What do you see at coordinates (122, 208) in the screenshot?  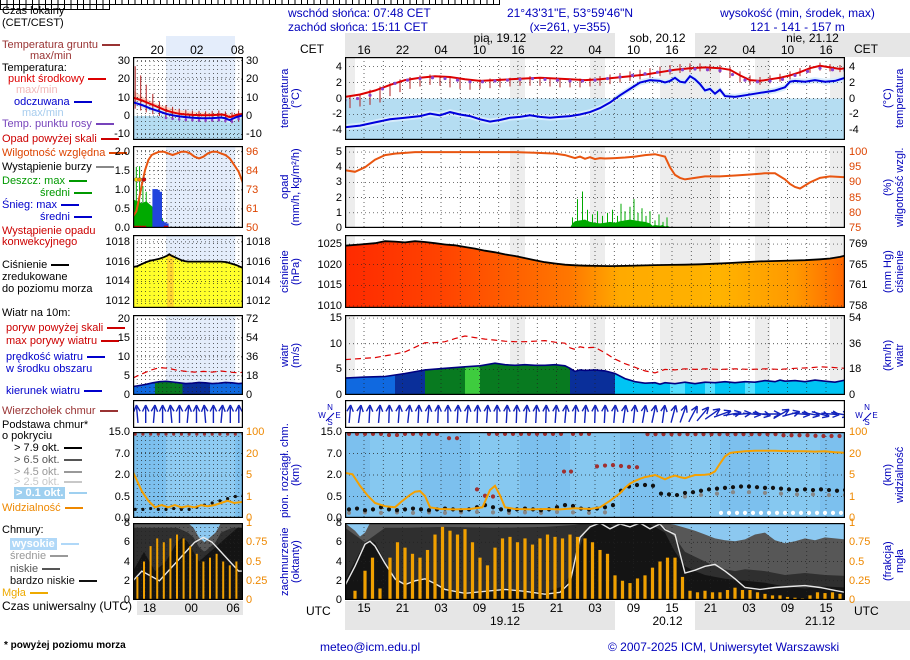 I see `tick-label-opad: 0.5` at bounding box center [122, 208].